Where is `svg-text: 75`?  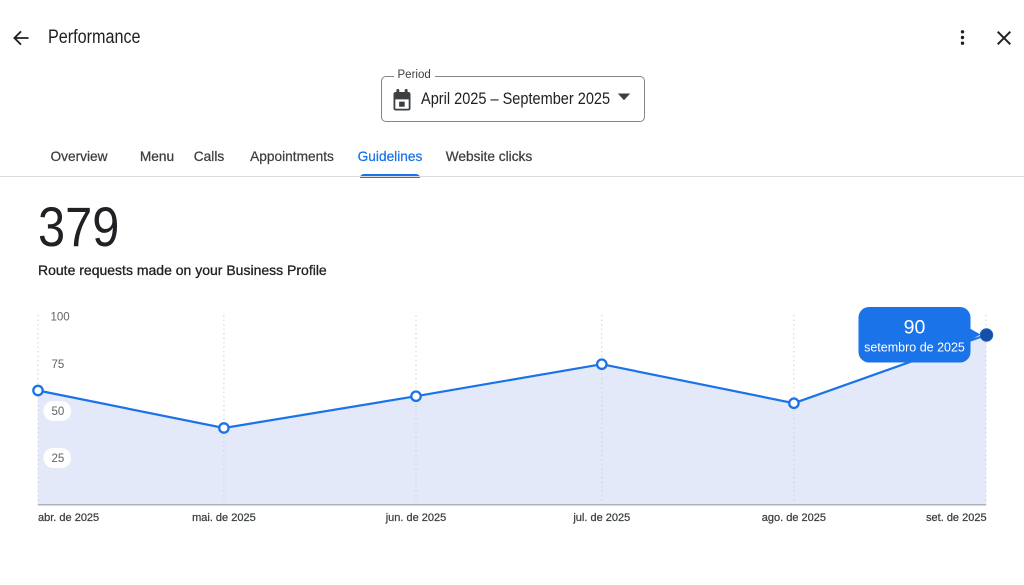 svg-text: 75 is located at coordinates (58, 365).